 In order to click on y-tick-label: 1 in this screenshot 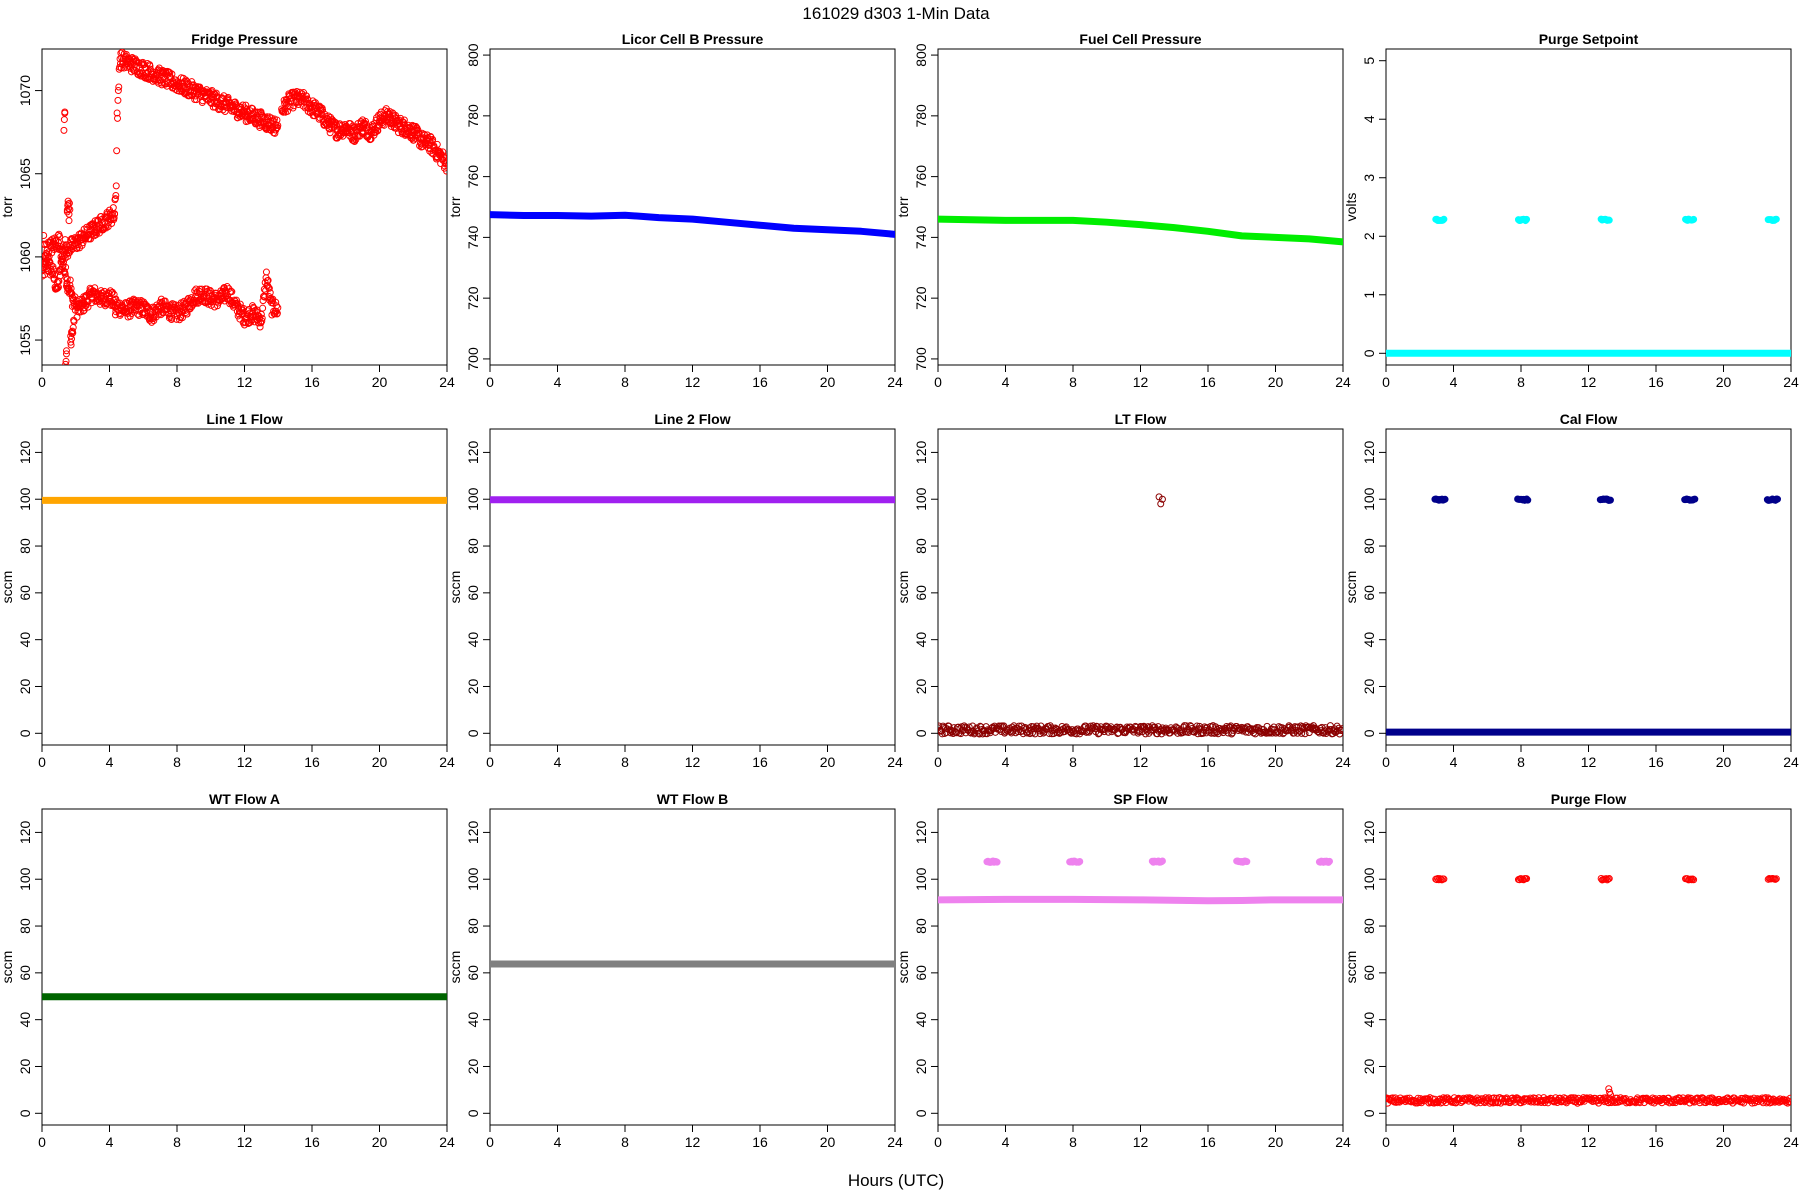, I will do `click(1369, 295)`.